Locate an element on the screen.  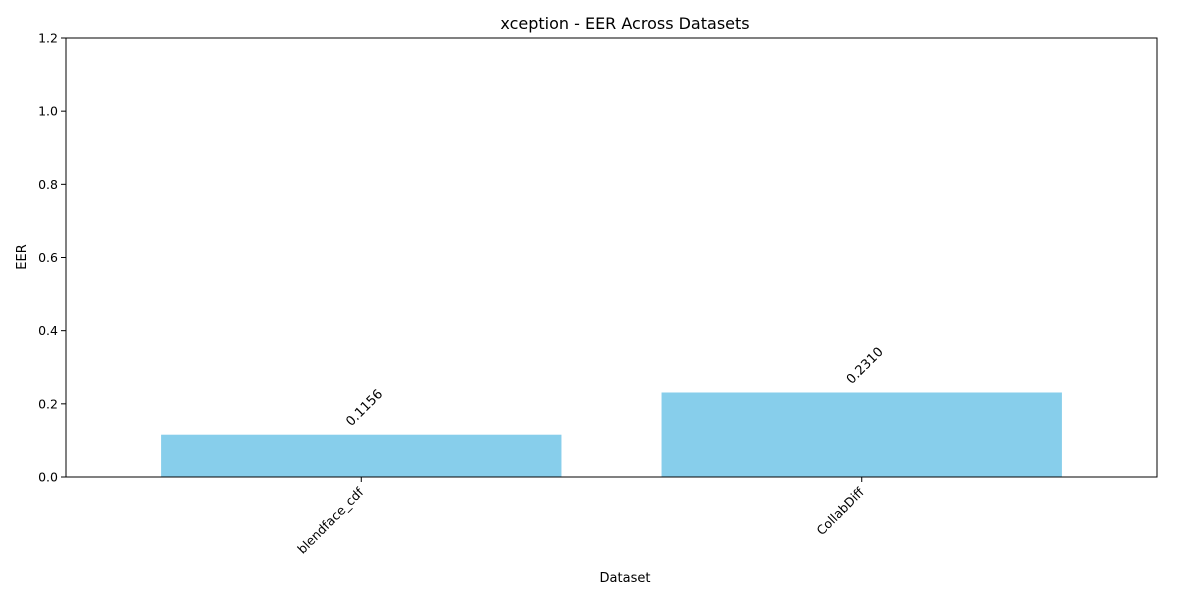
y-tick-label-6: 1.2 is located at coordinates (48, 38).